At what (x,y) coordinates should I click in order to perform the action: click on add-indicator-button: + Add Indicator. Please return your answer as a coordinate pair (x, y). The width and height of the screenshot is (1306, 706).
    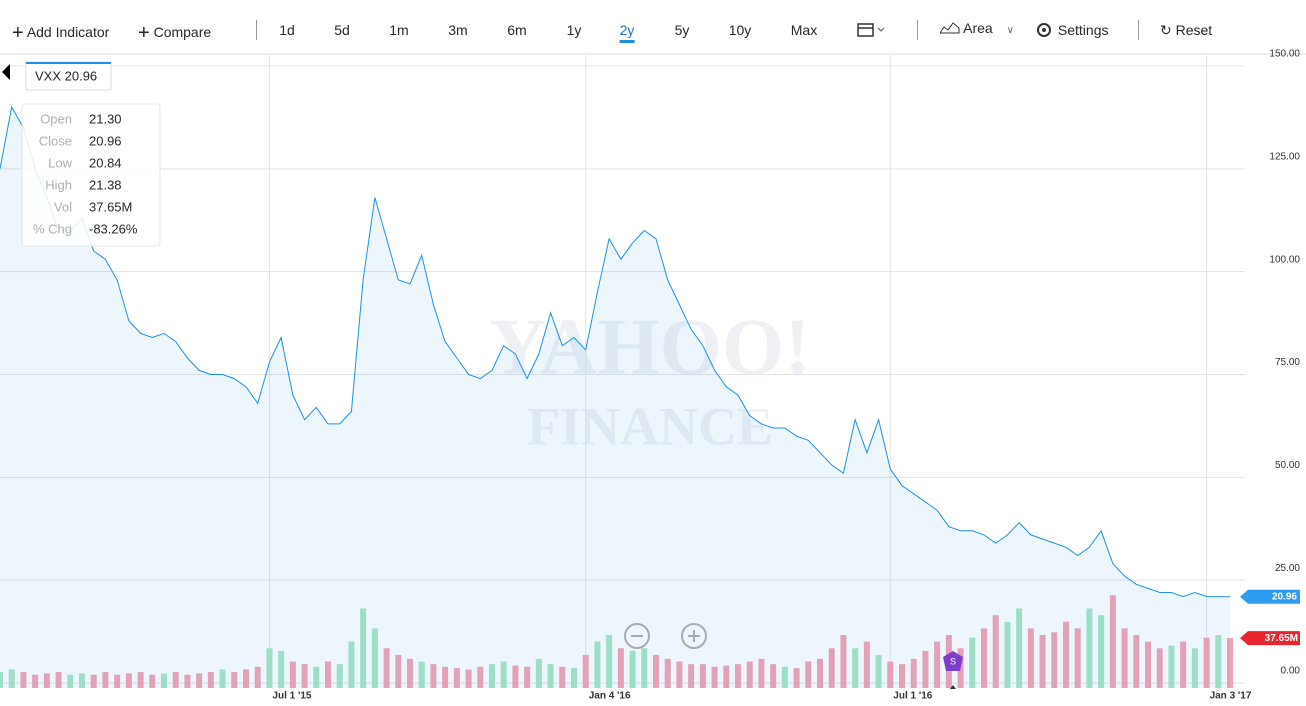
    Looking at the image, I should click on (61, 33).